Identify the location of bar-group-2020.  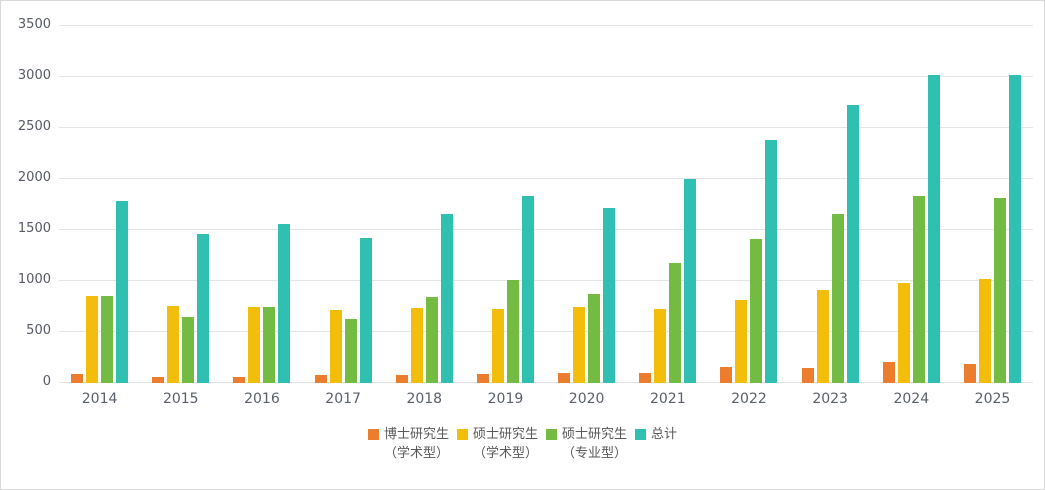
(586, 204).